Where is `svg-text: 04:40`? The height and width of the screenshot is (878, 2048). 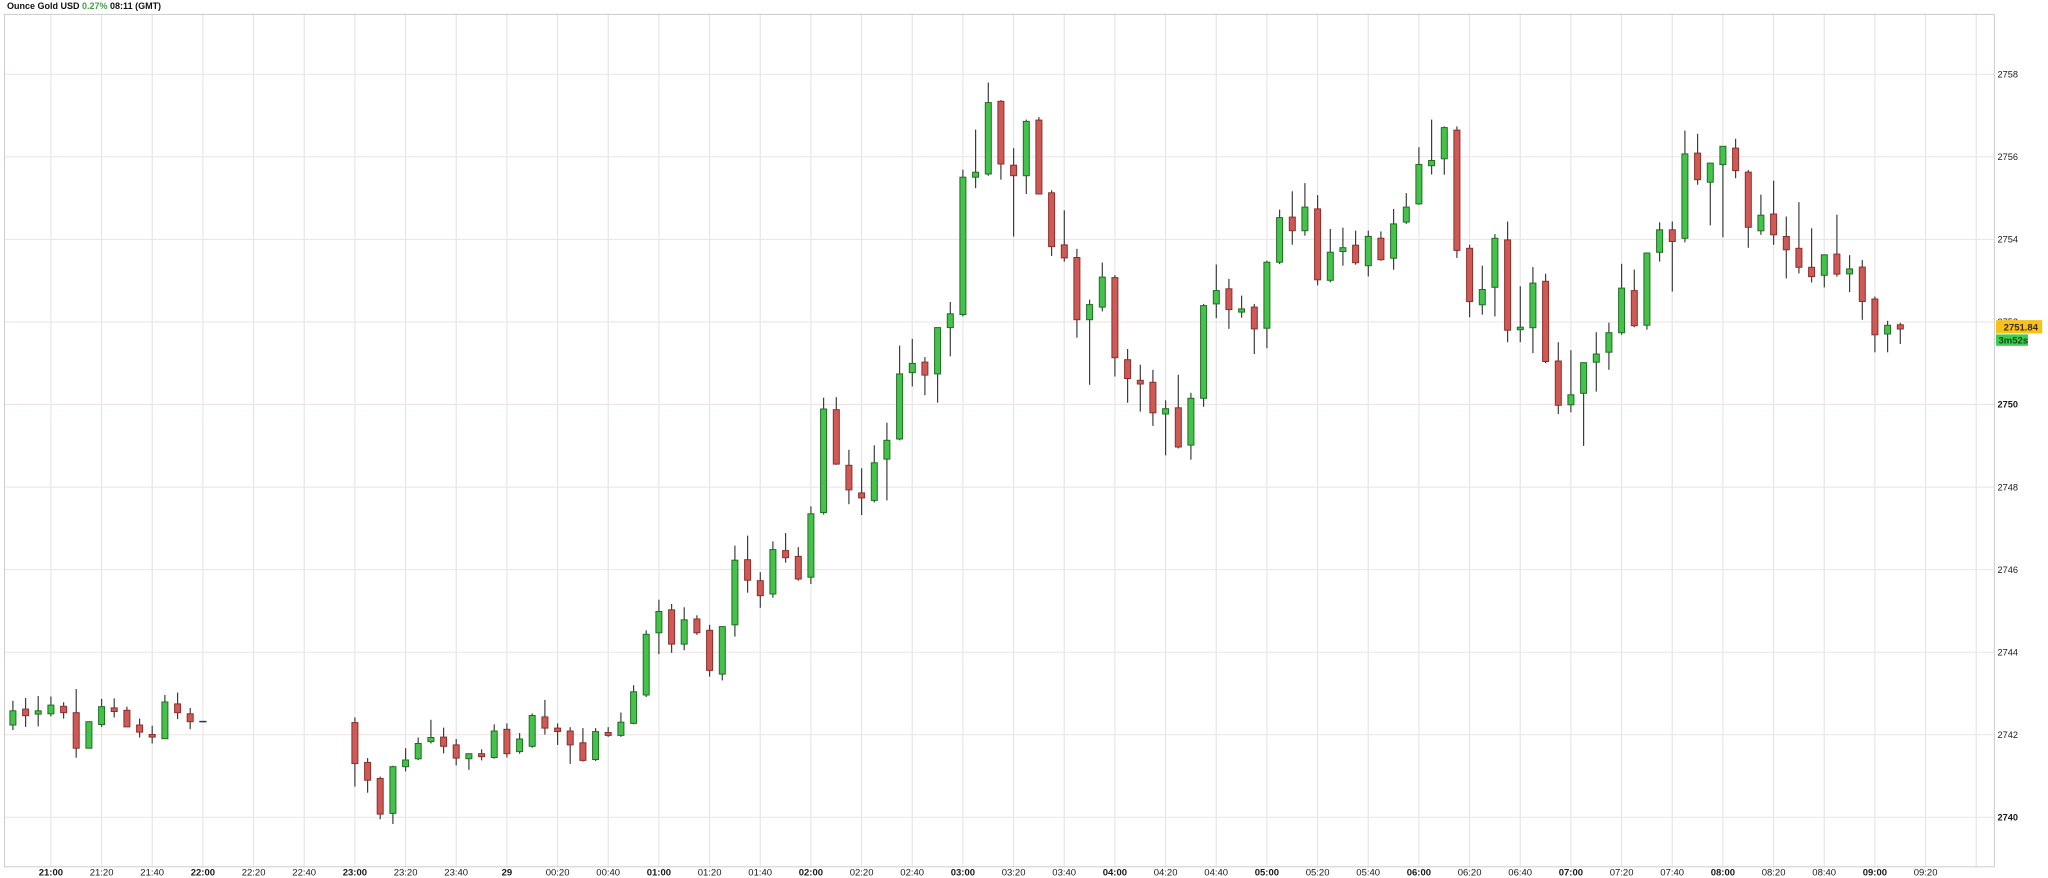 svg-text: 04:40 is located at coordinates (1216, 873).